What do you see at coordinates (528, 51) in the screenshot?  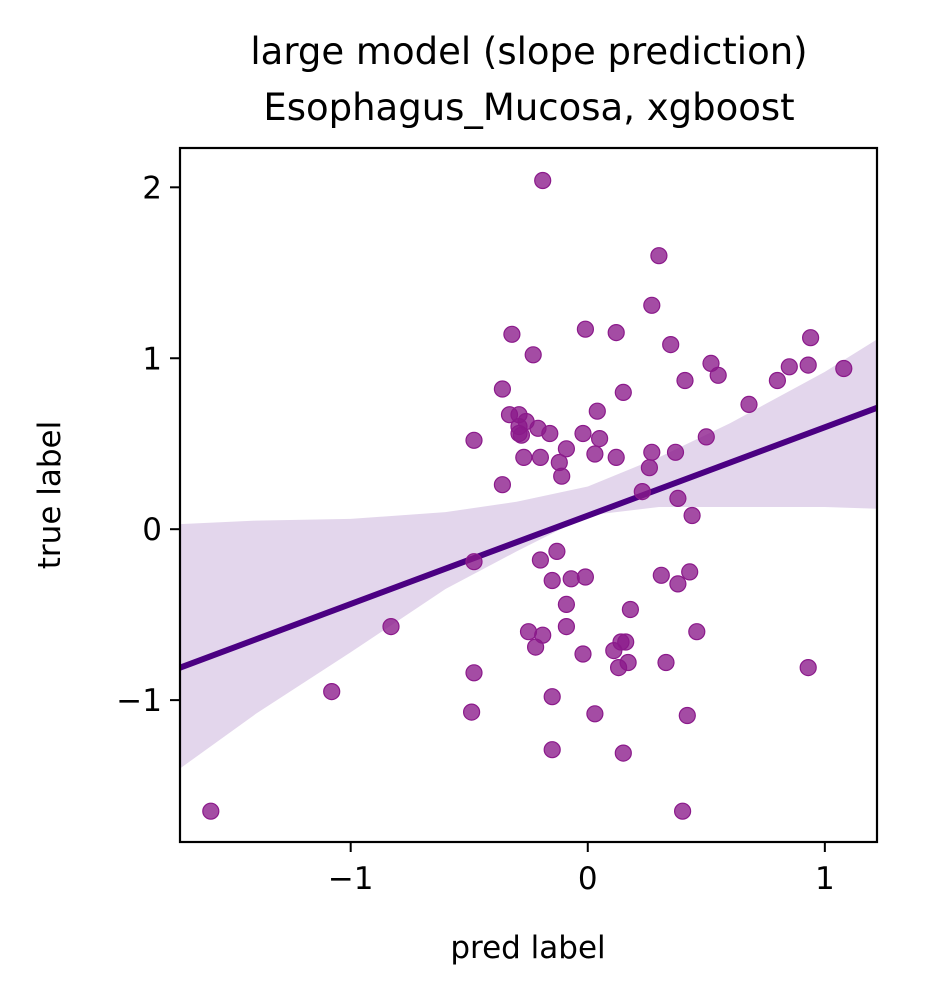 I see `chart-title: large model (slope prediction)` at bounding box center [528, 51].